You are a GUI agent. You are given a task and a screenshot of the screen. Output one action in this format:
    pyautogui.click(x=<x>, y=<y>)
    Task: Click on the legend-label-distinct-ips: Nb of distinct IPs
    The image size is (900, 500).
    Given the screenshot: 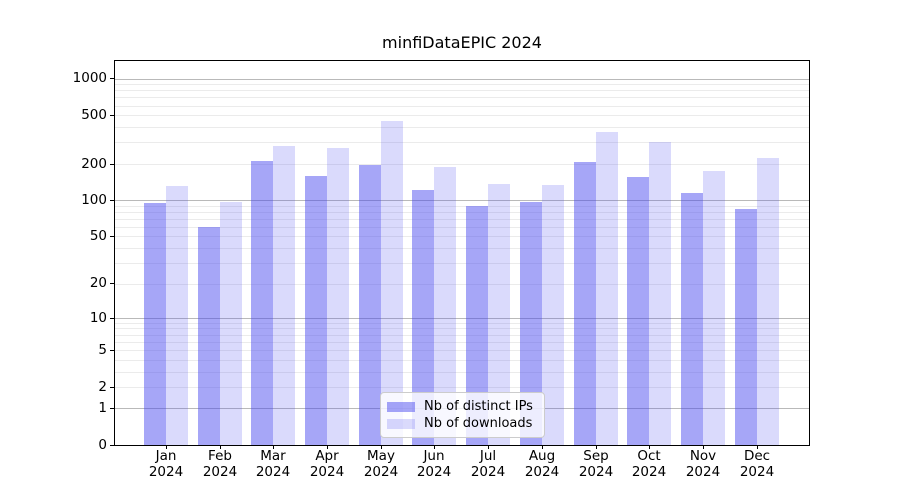 What is the action you would take?
    pyautogui.click(x=478, y=406)
    